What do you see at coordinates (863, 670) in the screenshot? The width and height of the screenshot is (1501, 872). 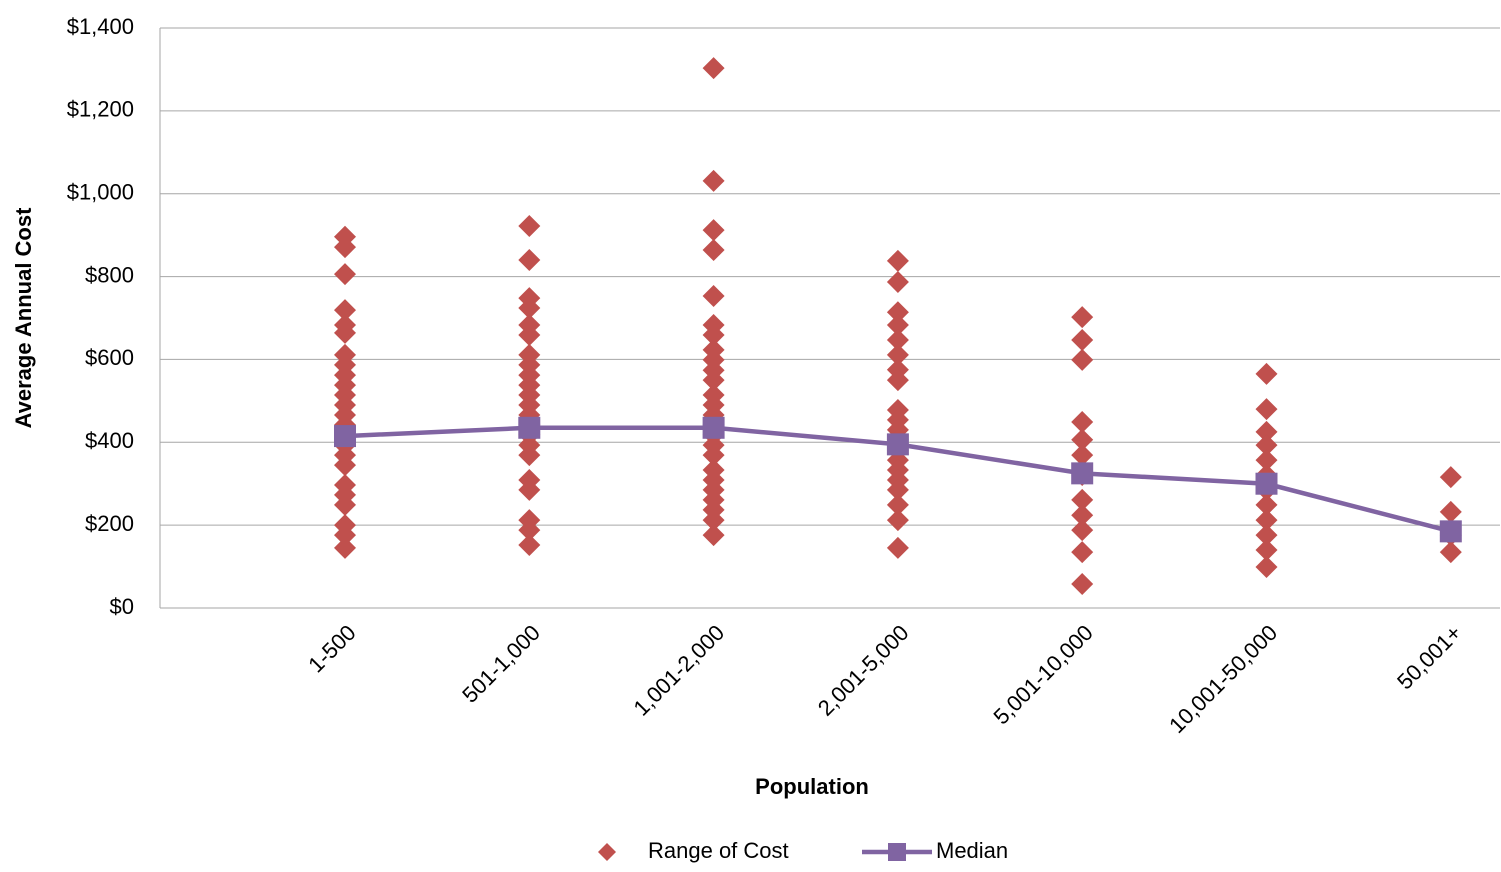 I see `x-tick-label: 2,001-5,000` at bounding box center [863, 670].